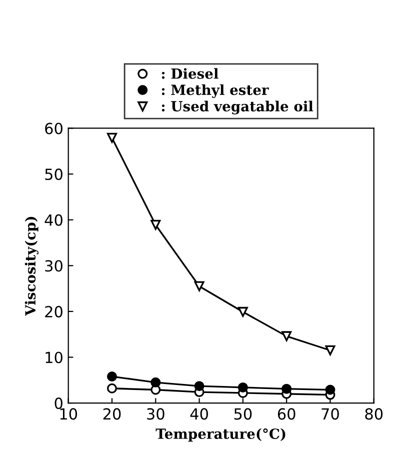 This screenshot has width=402, height=458. What do you see at coordinates (54, 358) in the screenshot?
I see `y-tick-label: 10` at bounding box center [54, 358].